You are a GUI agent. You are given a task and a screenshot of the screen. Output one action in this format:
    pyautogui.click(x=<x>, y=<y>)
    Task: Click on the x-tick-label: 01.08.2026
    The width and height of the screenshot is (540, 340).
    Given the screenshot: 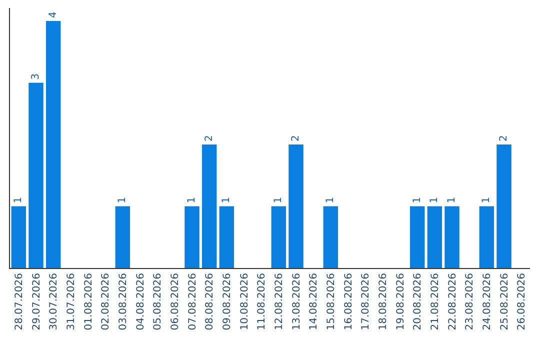 What is the action you would take?
    pyautogui.click(x=88, y=301)
    